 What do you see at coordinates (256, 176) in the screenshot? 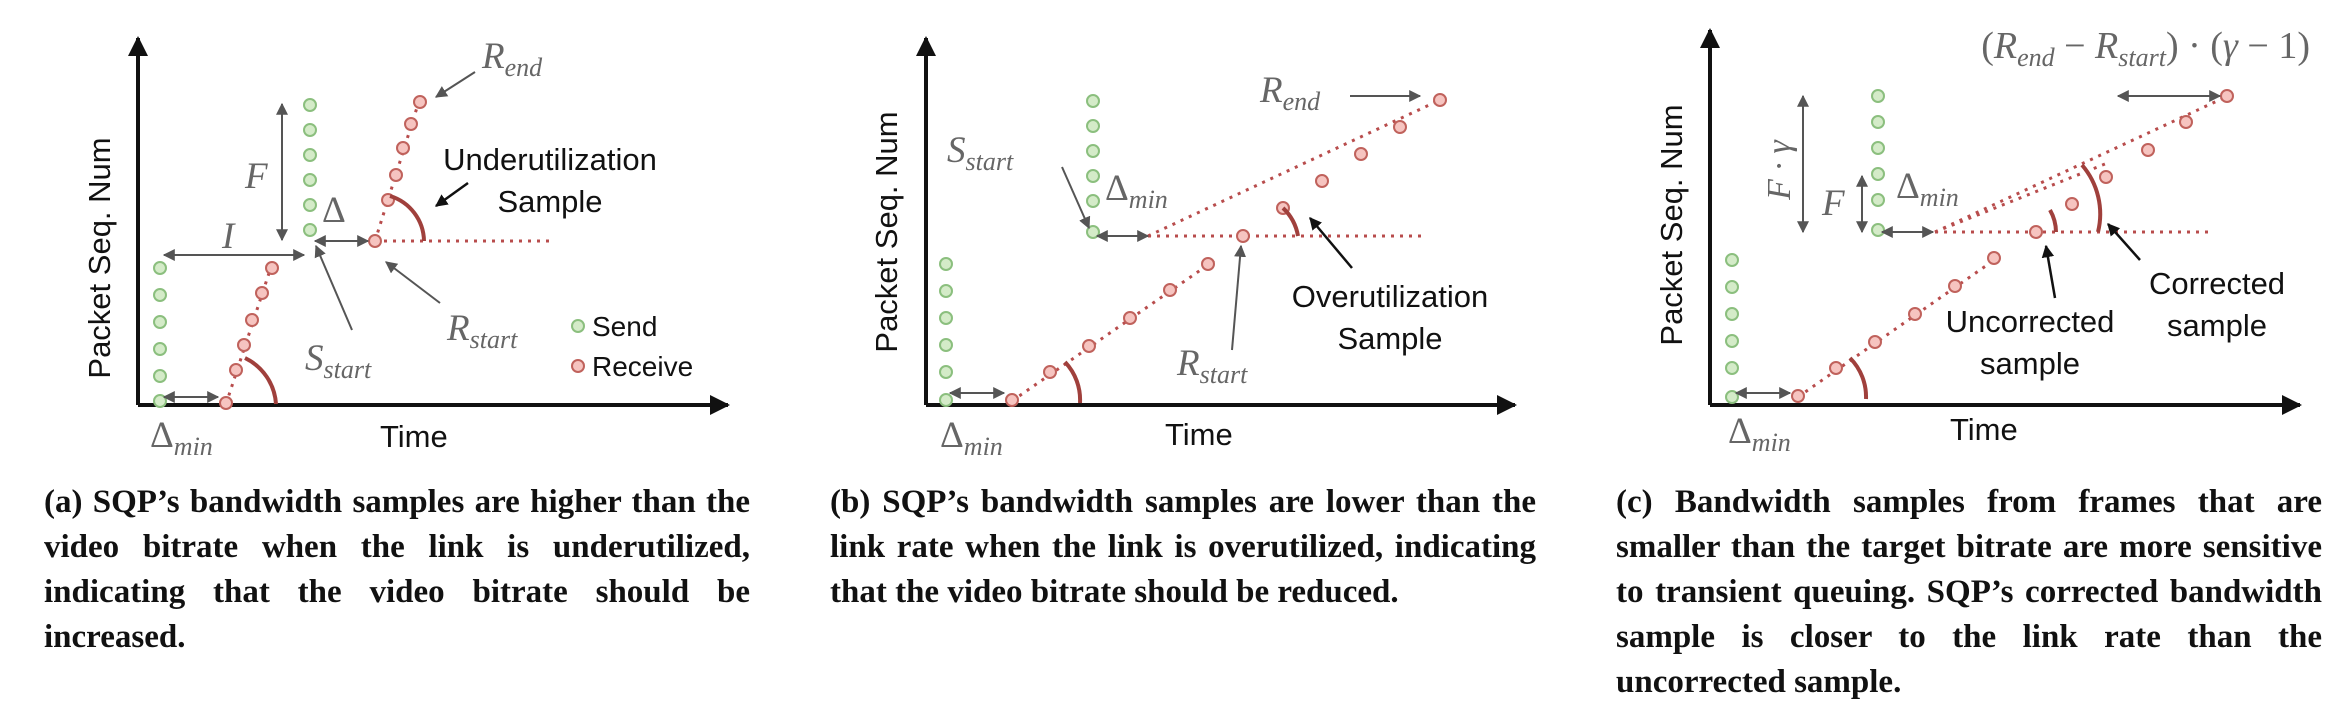
I see `frame-size-label: F` at bounding box center [256, 176].